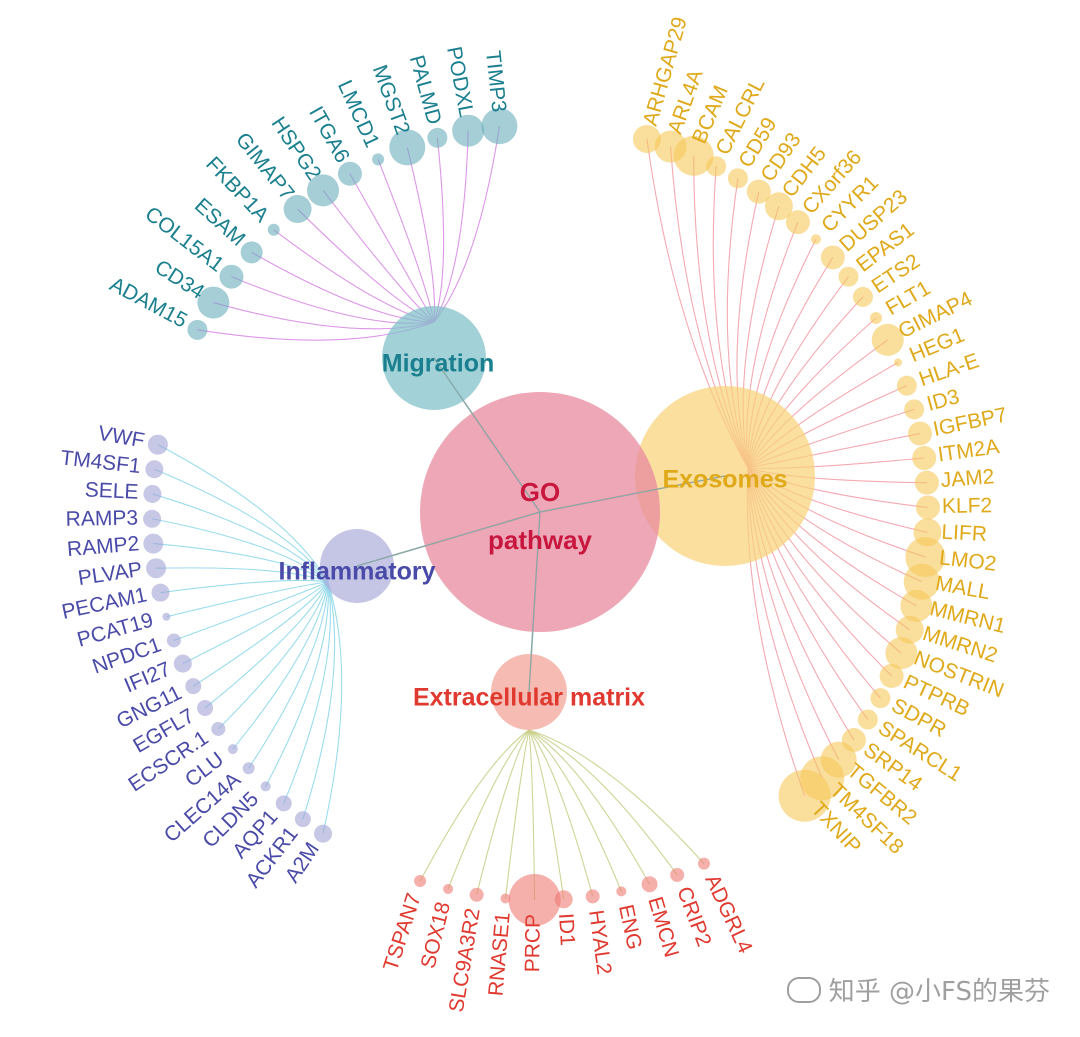 This screenshot has height=1037, width=1080. I want to click on gene-node-mgst2, so click(407, 147).